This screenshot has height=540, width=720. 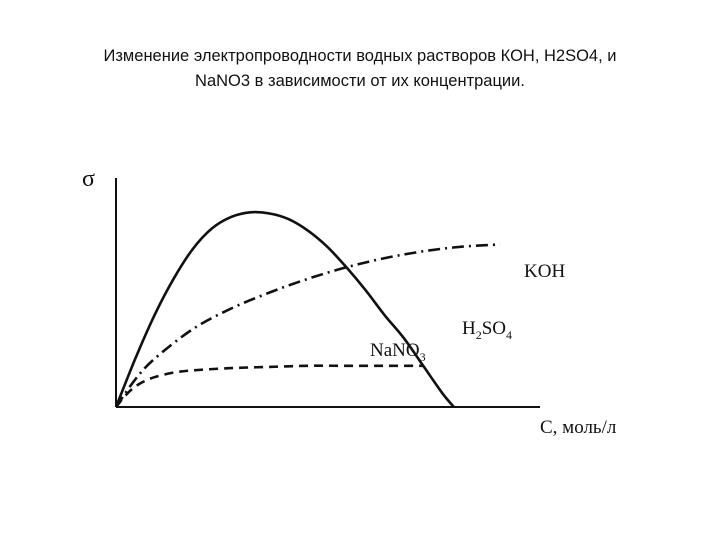 I want to click on series-label-h2so4: H2SO4, so click(x=487, y=330).